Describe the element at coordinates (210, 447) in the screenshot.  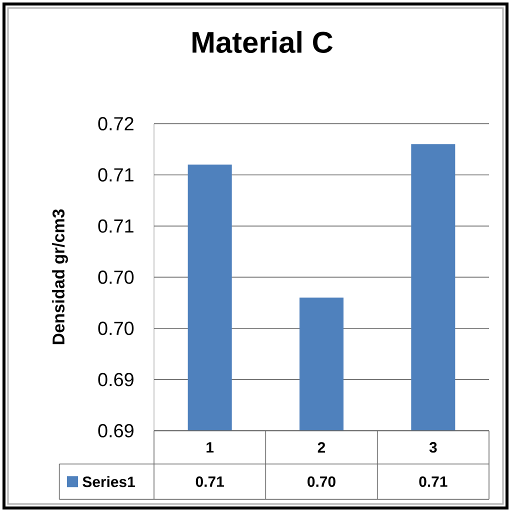
I see `x-tick-label: 1` at that location.